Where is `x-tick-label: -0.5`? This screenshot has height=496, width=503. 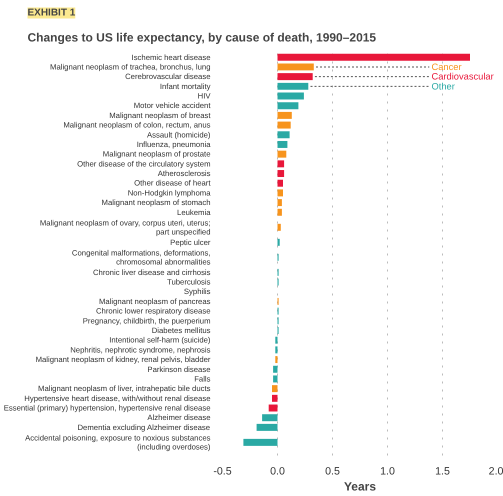
x-tick-label: -0.5 is located at coordinates (222, 472).